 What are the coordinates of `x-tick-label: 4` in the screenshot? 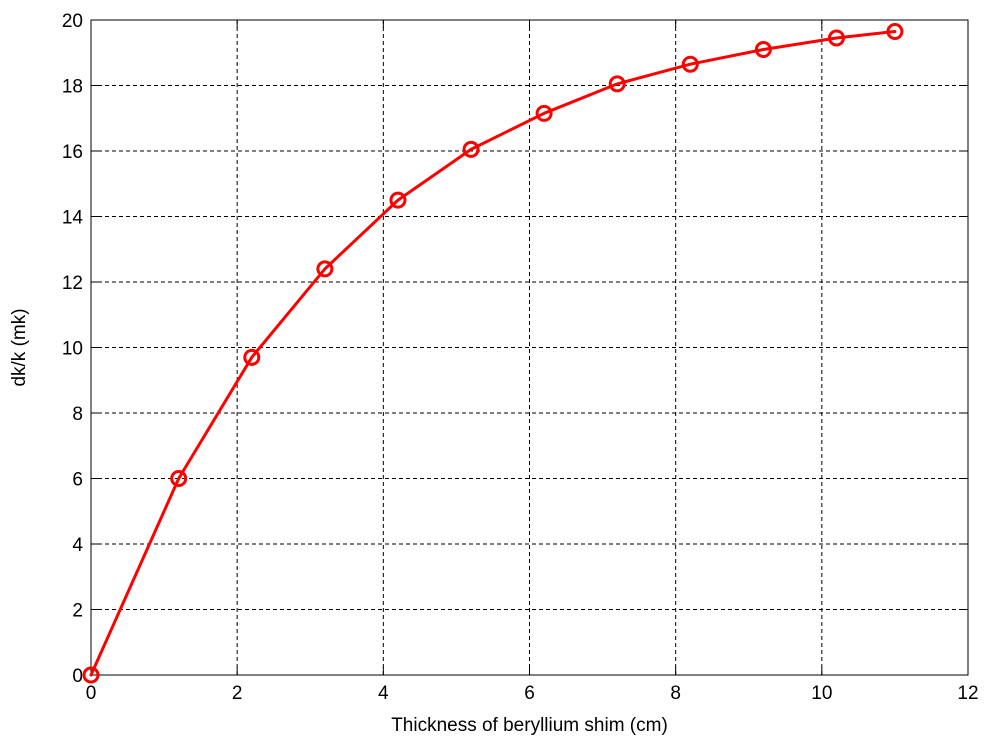 It's located at (383, 693).